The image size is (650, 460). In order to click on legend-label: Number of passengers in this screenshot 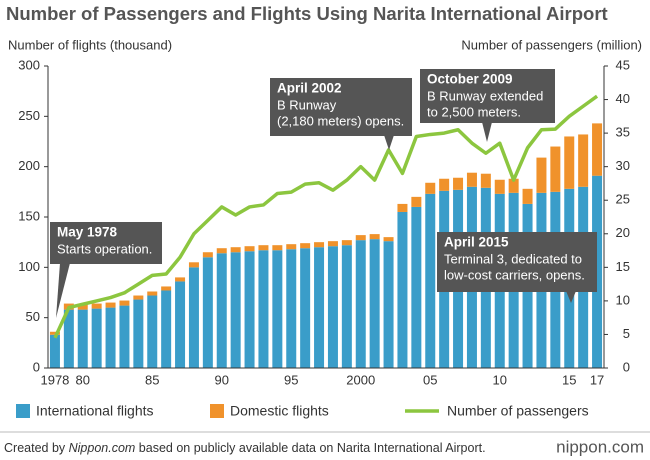, I will do `click(518, 411)`.